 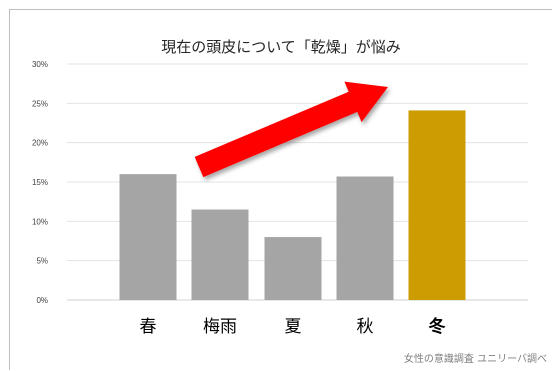 I want to click on y-axis-ticks: 0% 5% 10% 15% 20% 25% 30%, so click(x=40, y=182).